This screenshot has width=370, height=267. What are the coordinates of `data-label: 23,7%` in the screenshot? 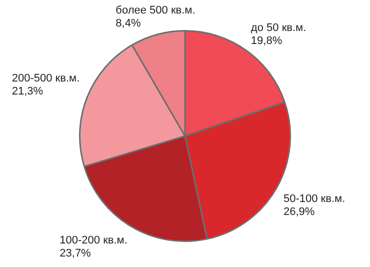 It's located at (76, 254).